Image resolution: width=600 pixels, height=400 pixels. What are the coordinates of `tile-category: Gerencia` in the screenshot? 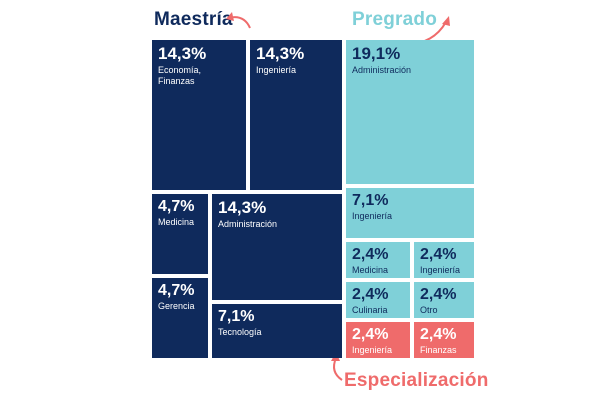 It's located at (176, 306).